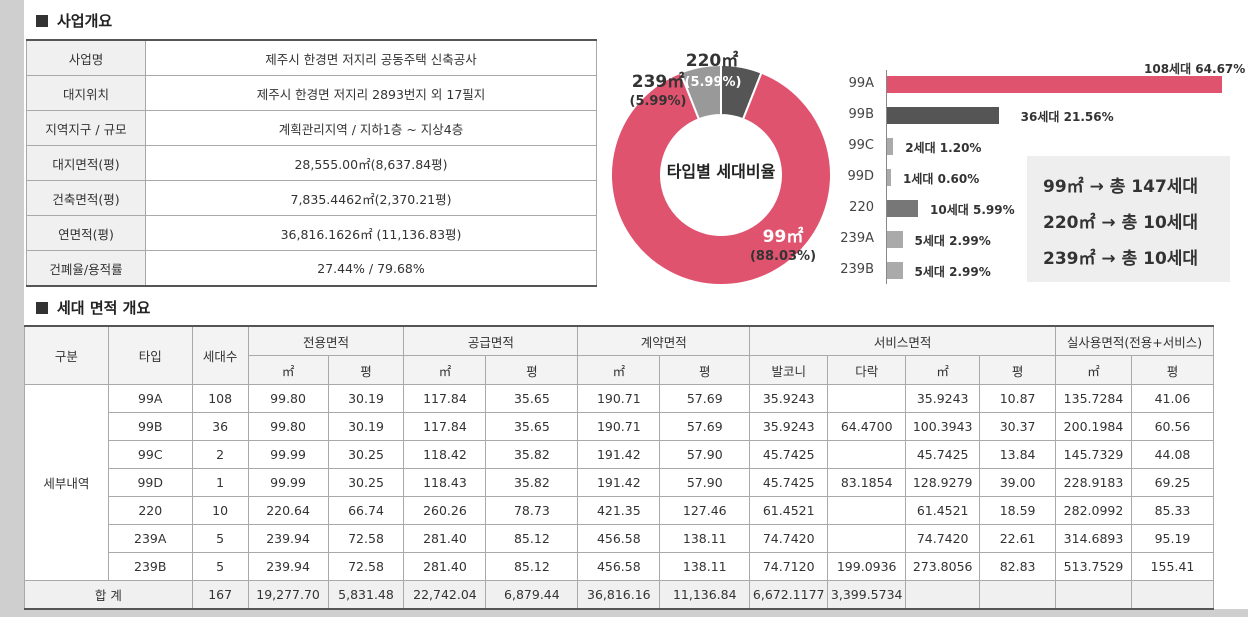 The image size is (1248, 617). I want to click on overview-row: 건폐율/용적률 27.44% / 79.68%, so click(311, 268).